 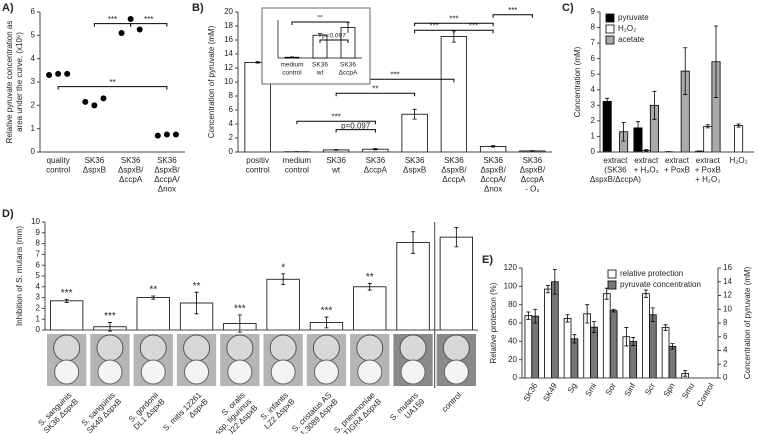 What do you see at coordinates (33, 11) in the screenshot?
I see `y-tick-label: 6` at bounding box center [33, 11].